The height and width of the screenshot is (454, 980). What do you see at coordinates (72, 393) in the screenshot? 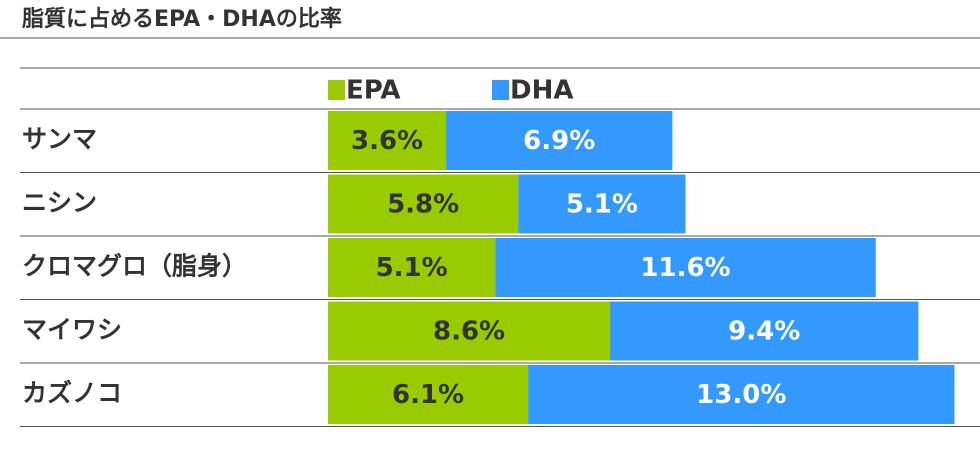
I see `category-label: カズノコ` at bounding box center [72, 393].